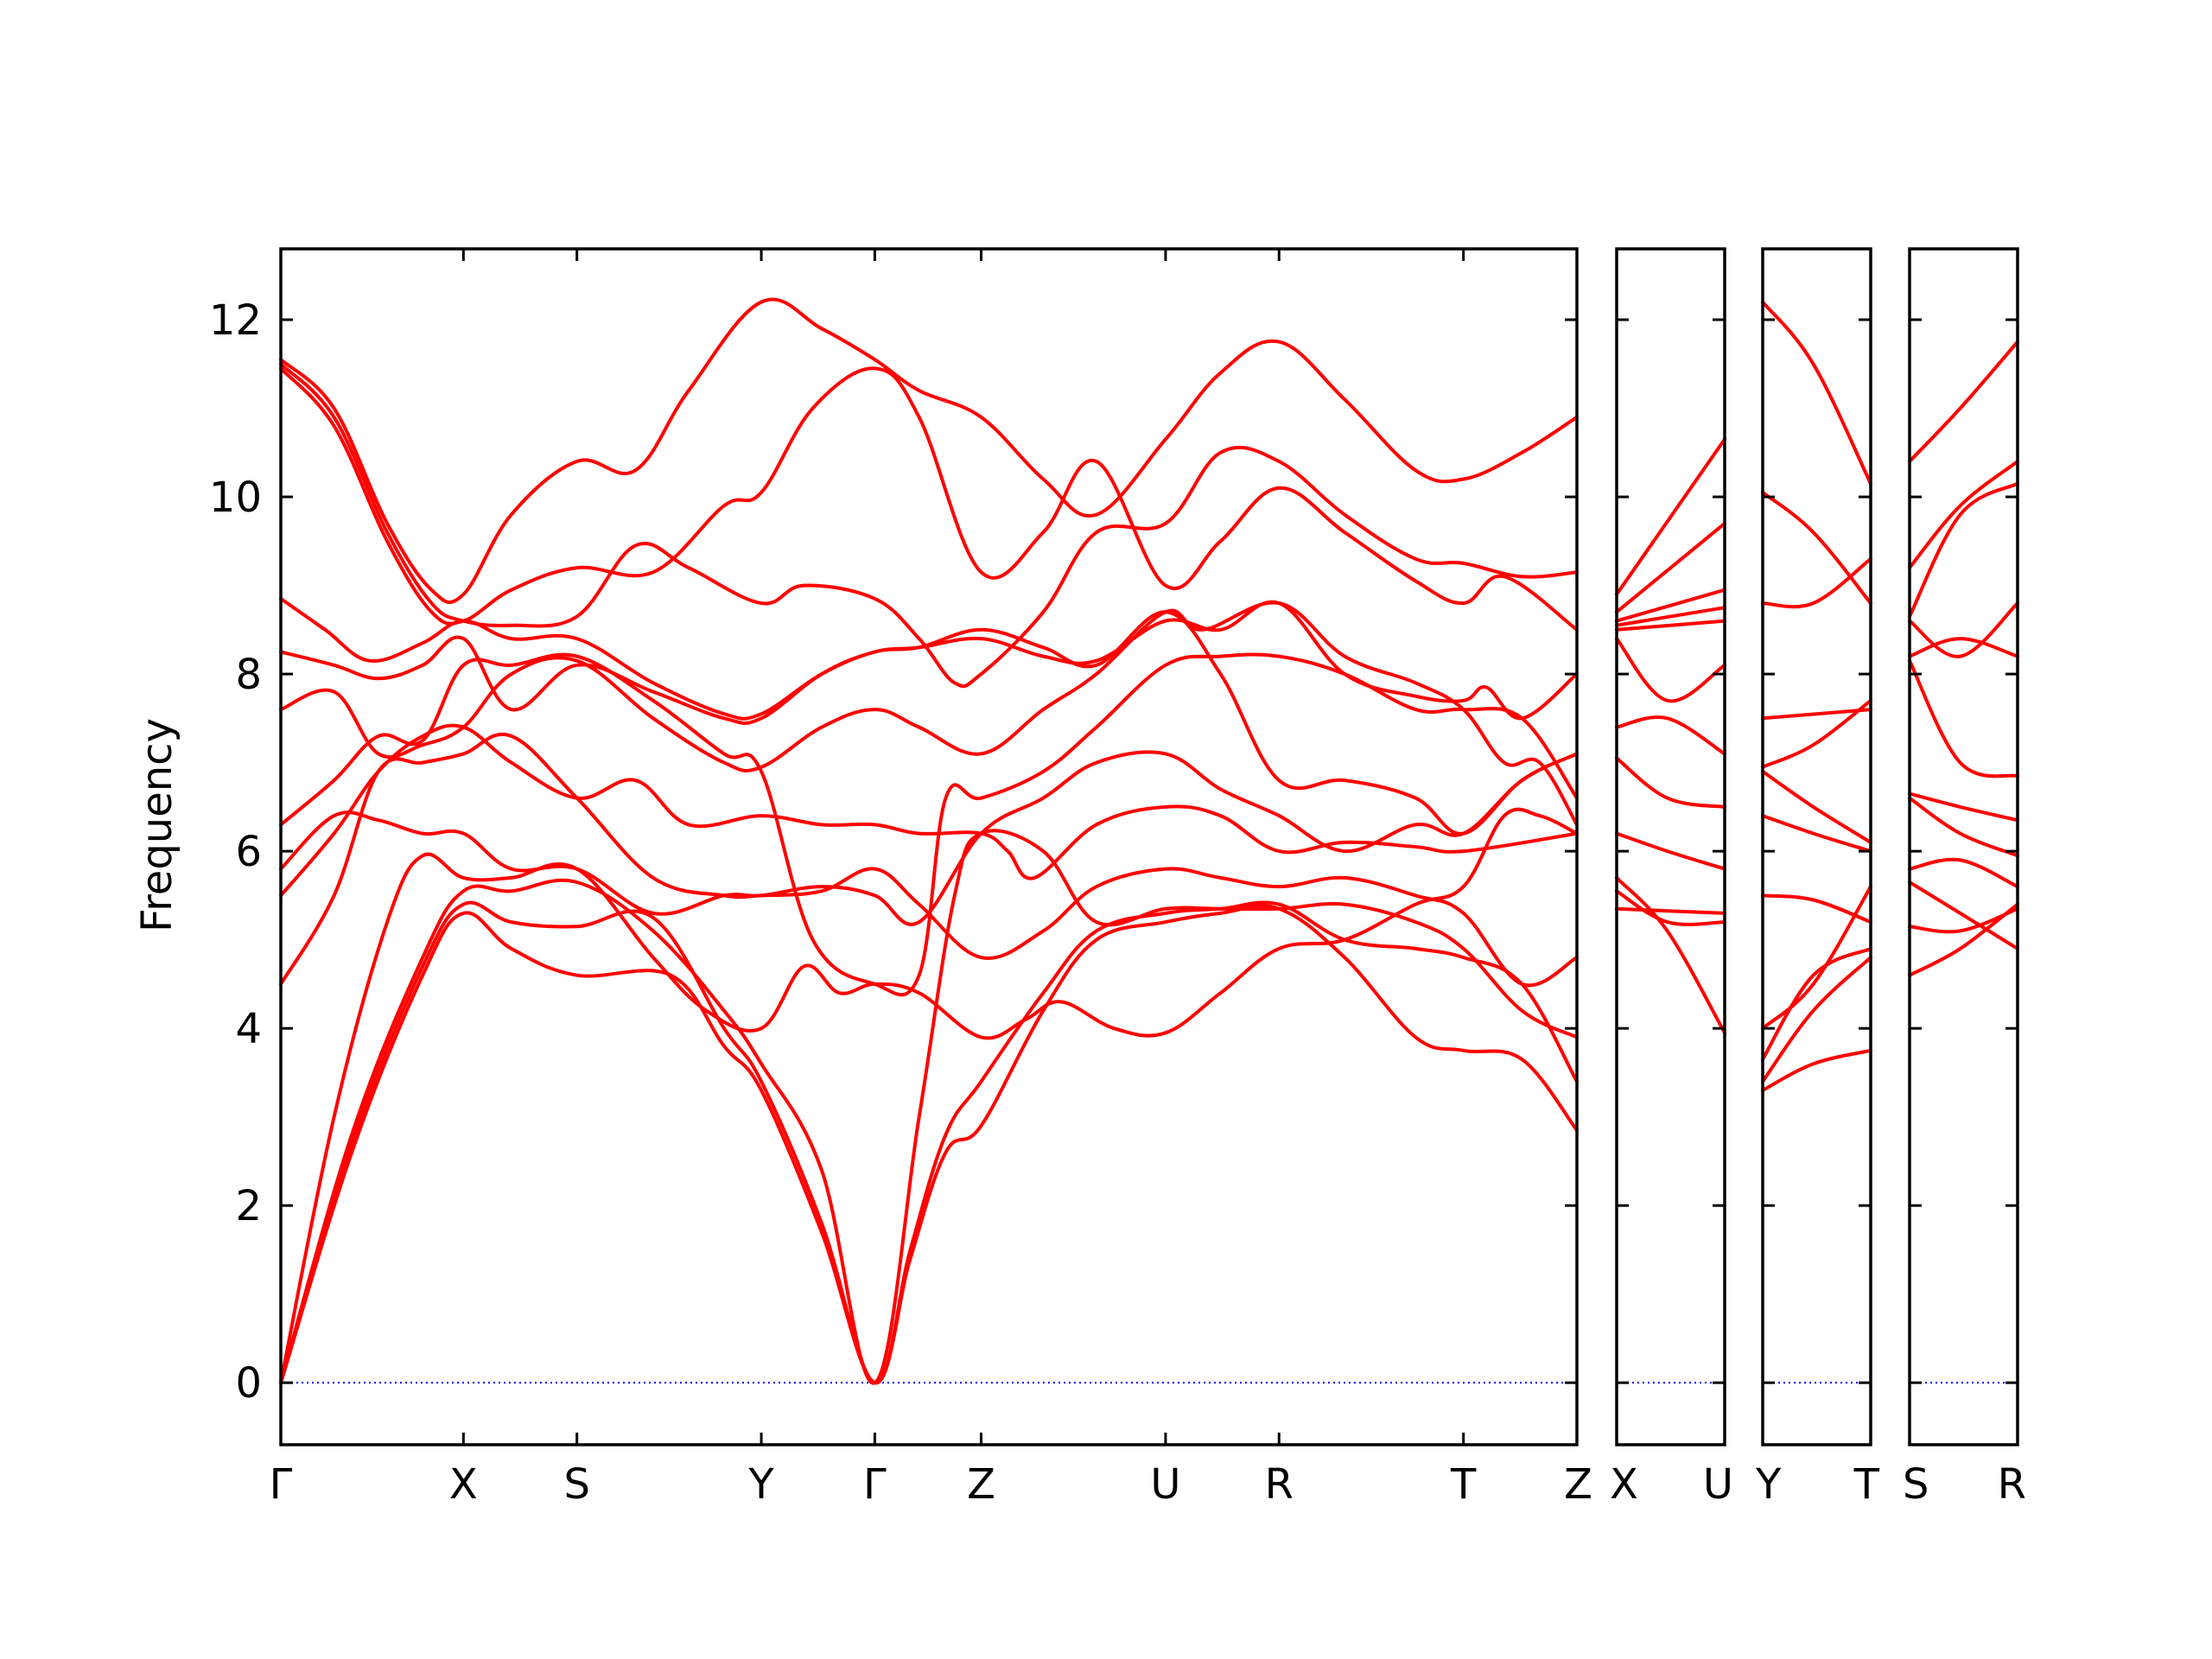 The width and height of the screenshot is (2212, 1659). Describe the element at coordinates (248, 1206) in the screenshot. I see `y-tick-label: 2` at that location.